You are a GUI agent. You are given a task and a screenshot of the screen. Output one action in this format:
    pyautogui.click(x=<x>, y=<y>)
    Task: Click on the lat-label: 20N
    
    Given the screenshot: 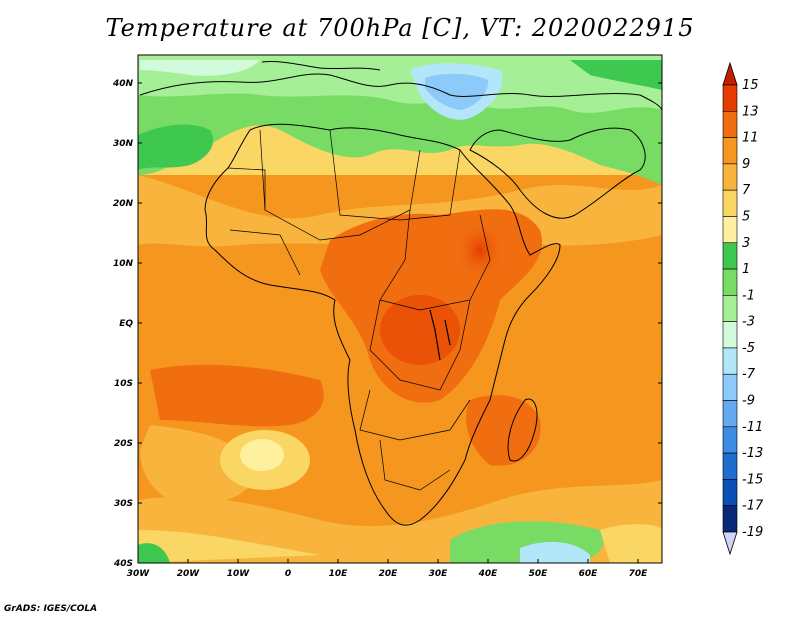 What is the action you would take?
    pyautogui.click(x=123, y=204)
    